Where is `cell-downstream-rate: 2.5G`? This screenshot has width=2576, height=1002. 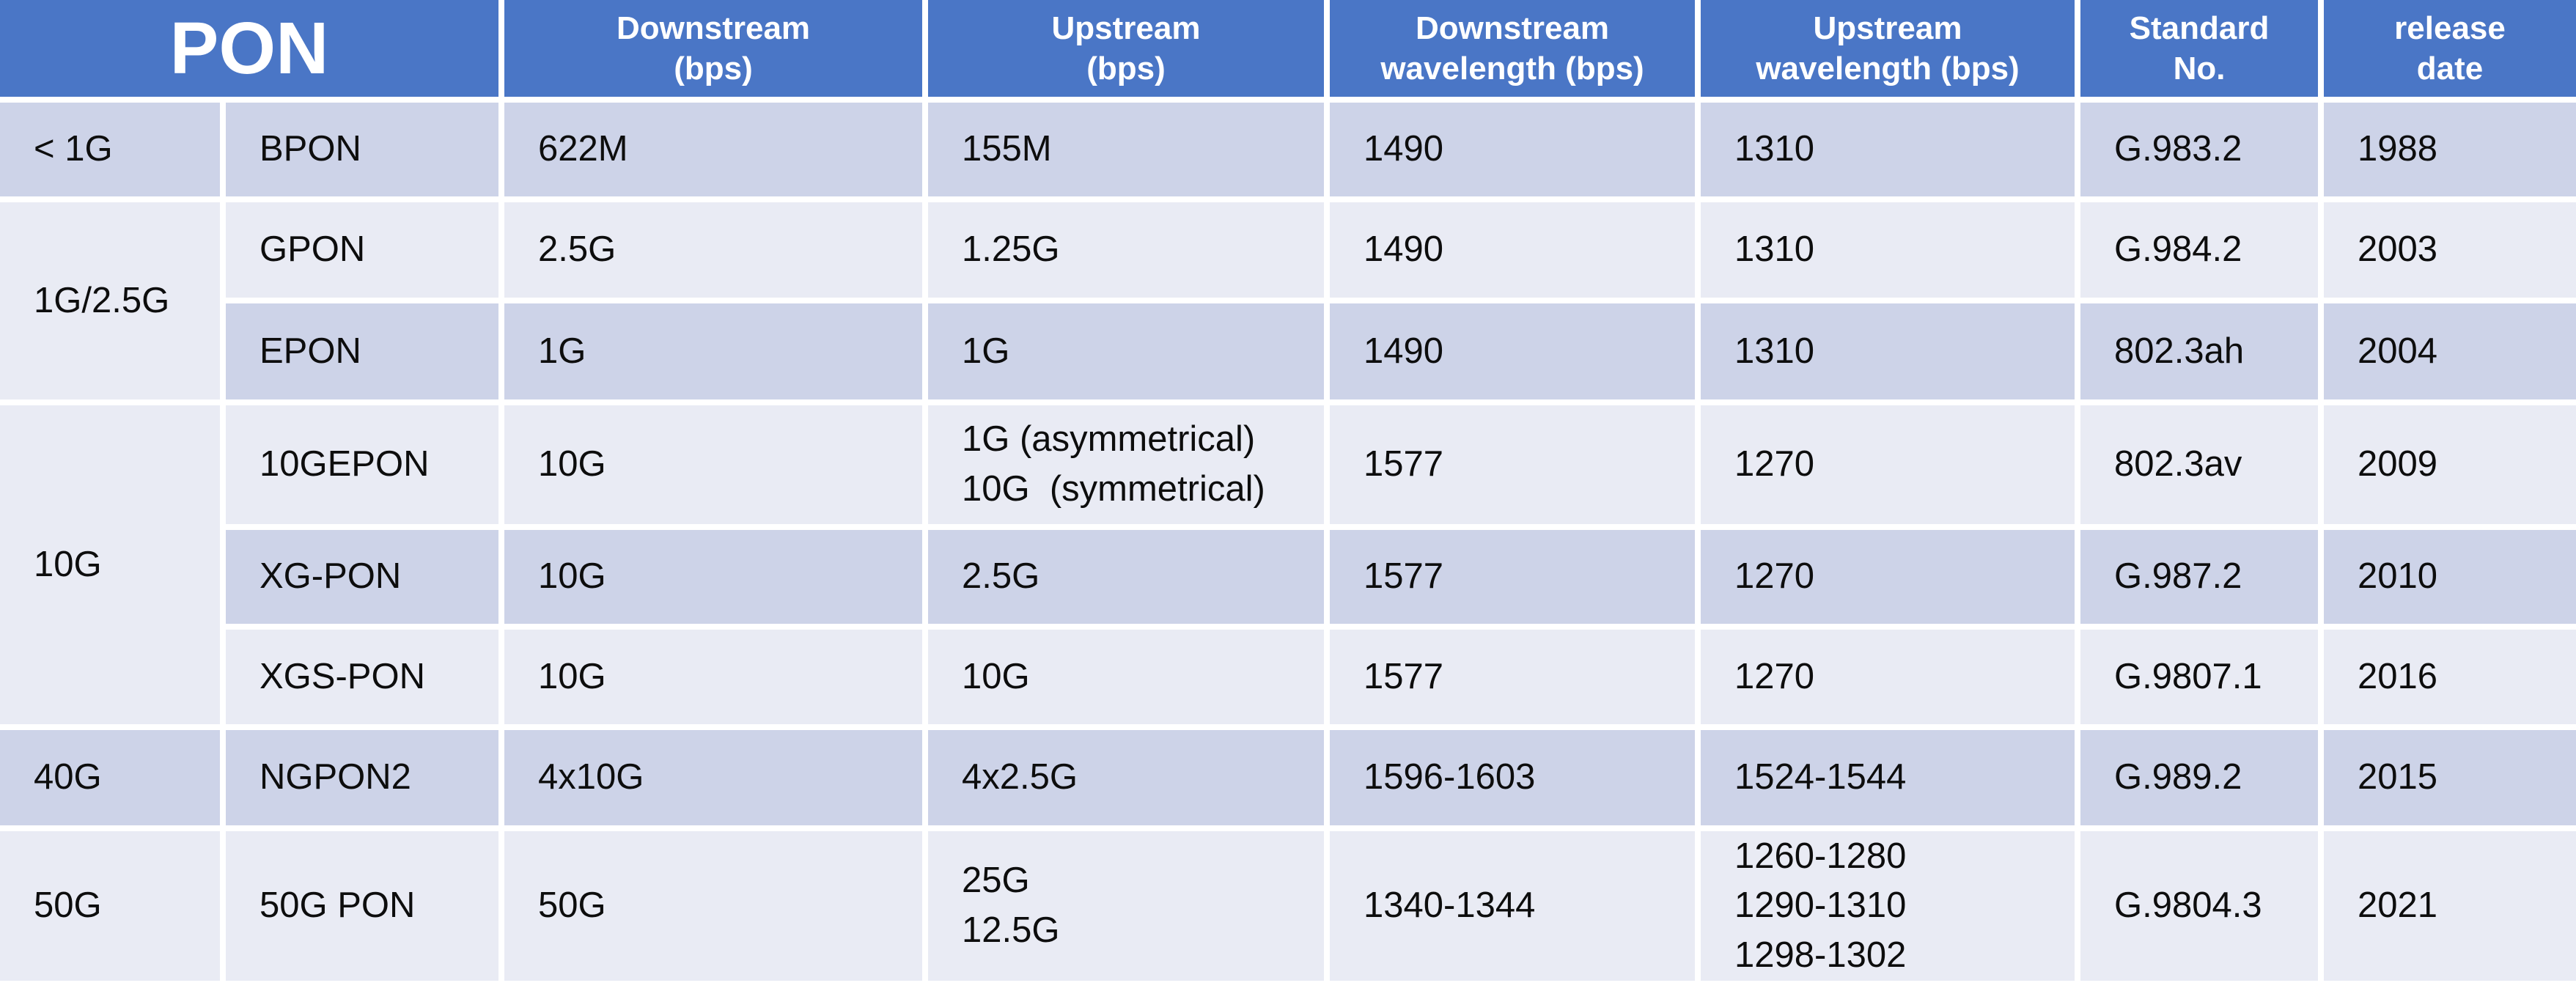
cell-downstream-rate: 2.5G is located at coordinates (713, 250).